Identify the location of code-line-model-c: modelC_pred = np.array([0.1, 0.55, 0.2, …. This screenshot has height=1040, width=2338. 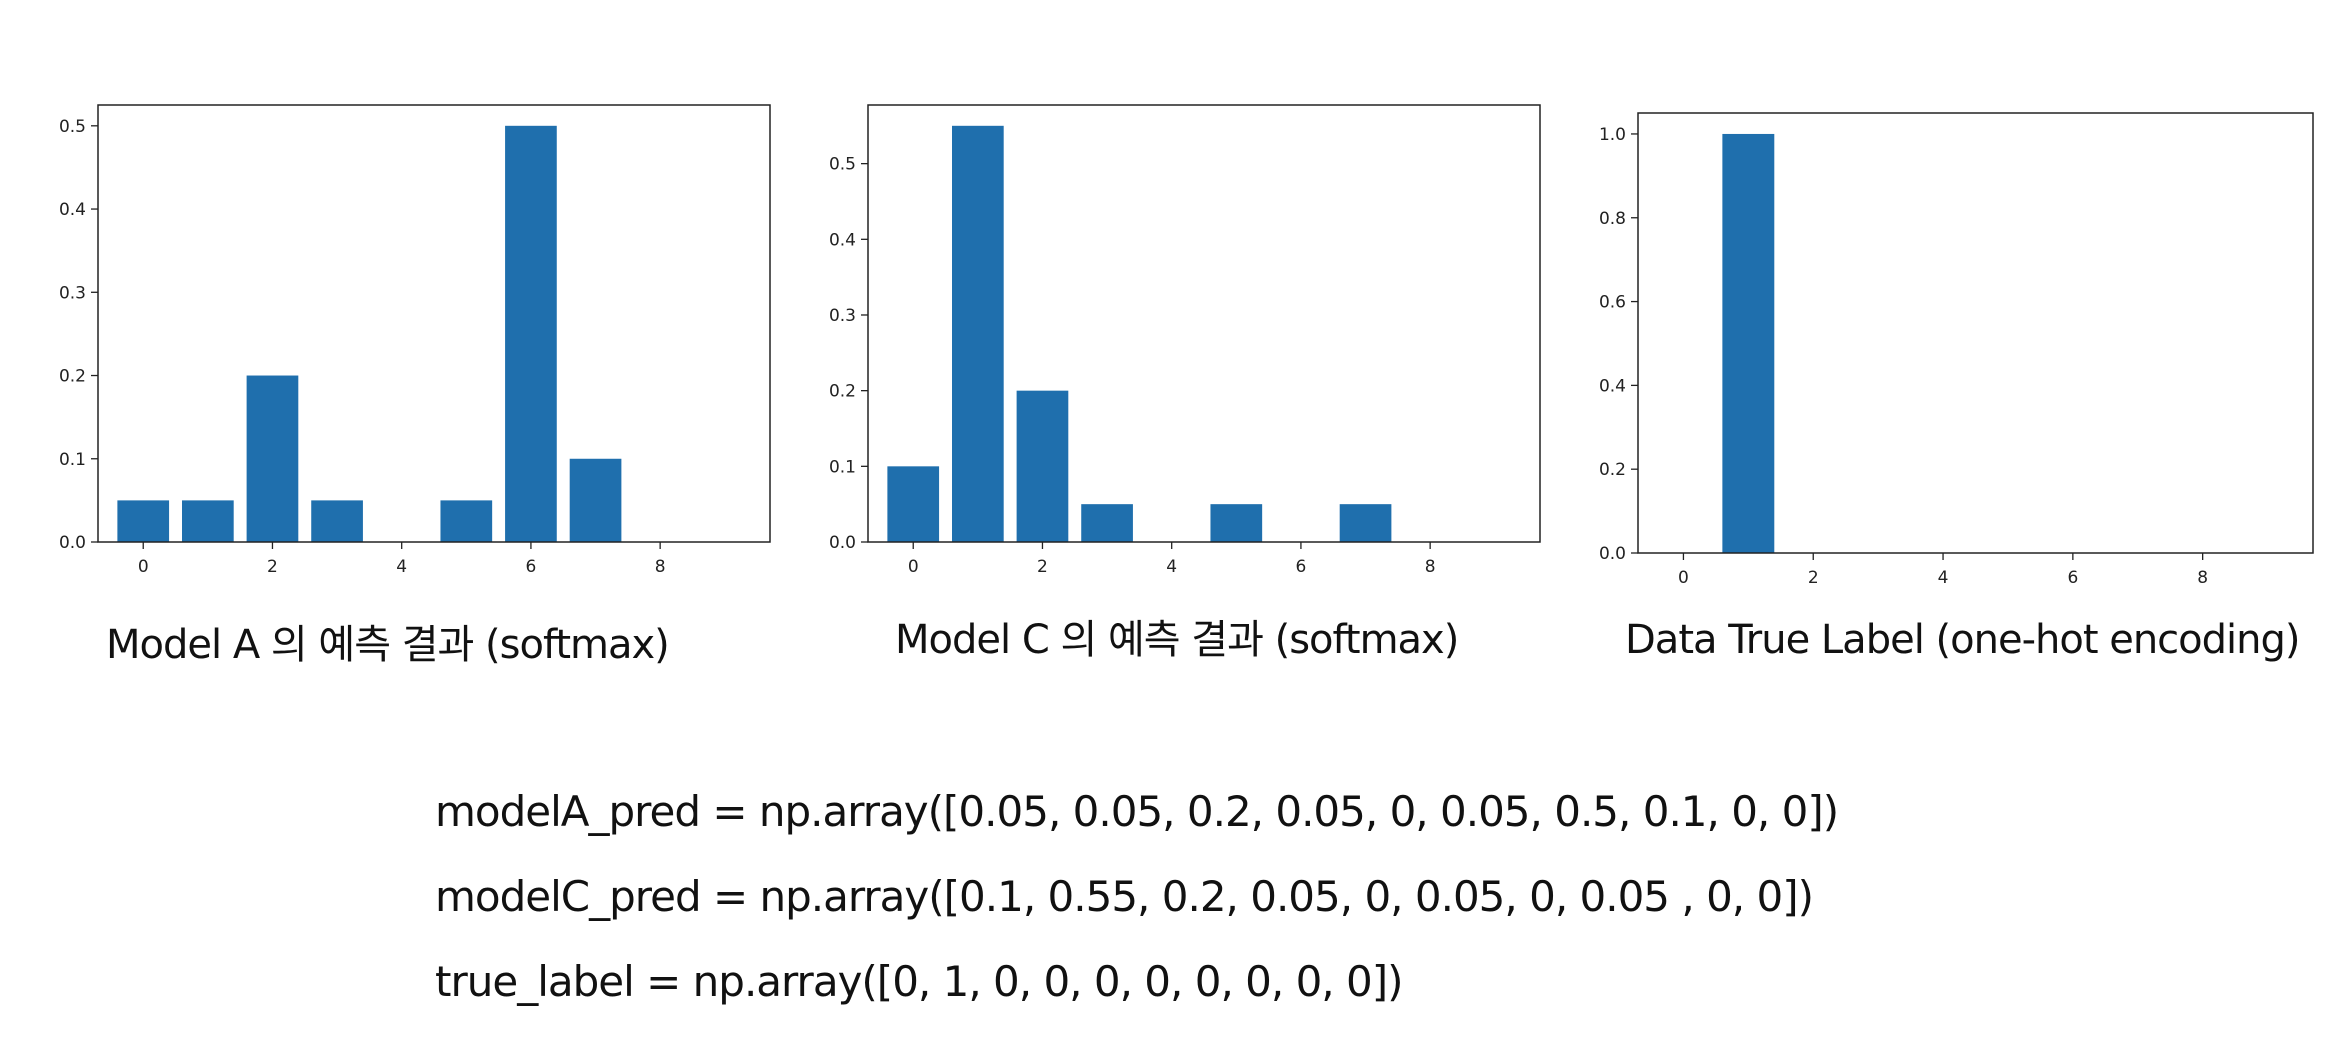
(1124, 896).